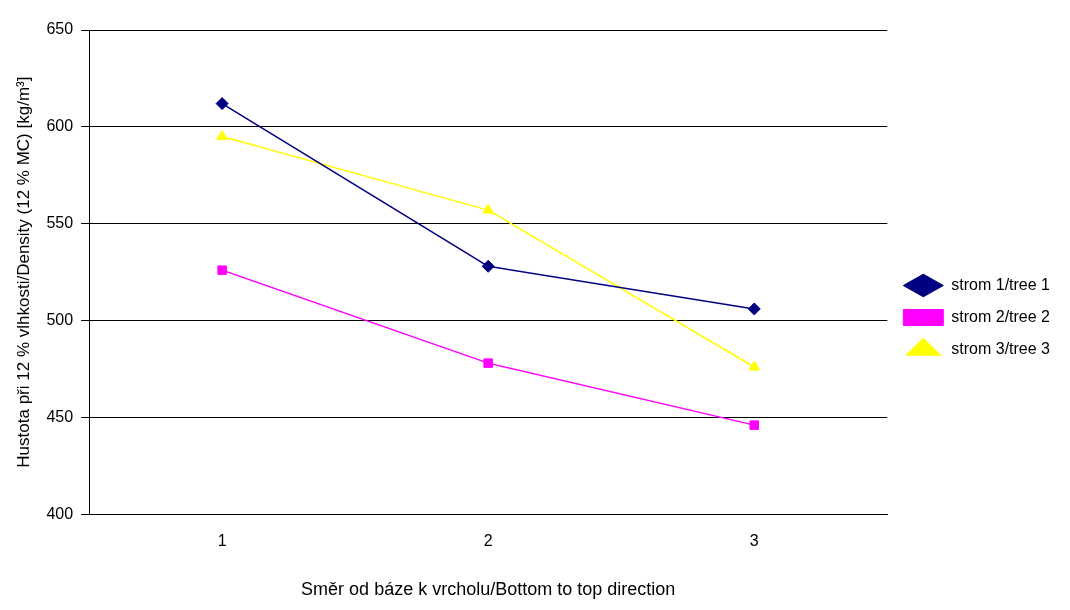 This screenshot has height=610, width=1070. I want to click on y-tick-label: 450, so click(60, 416).